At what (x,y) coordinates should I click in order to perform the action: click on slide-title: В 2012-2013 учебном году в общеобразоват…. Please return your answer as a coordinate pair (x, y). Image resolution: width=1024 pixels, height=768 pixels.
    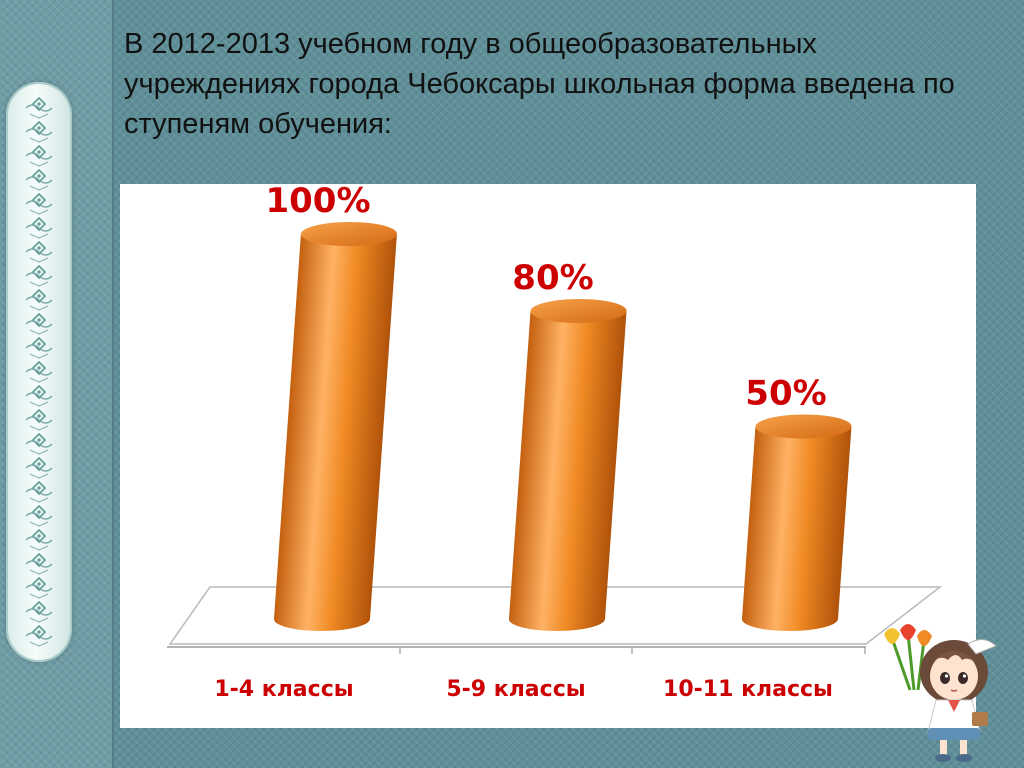
    Looking at the image, I should click on (539, 84).